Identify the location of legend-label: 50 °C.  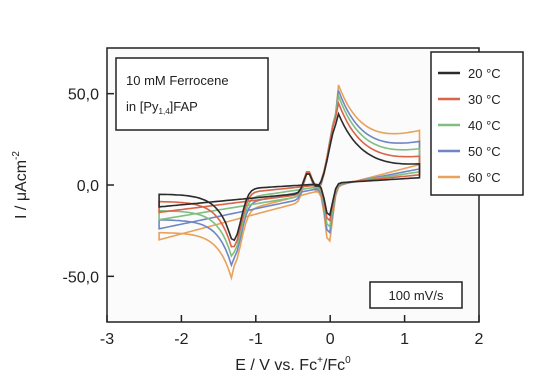
(484, 151).